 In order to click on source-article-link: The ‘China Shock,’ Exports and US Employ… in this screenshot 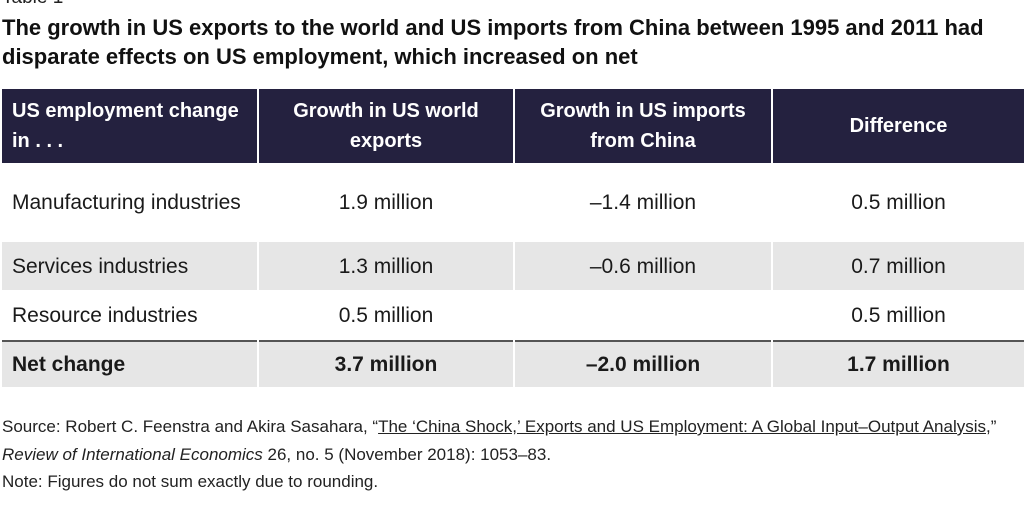, I will do `click(682, 426)`.